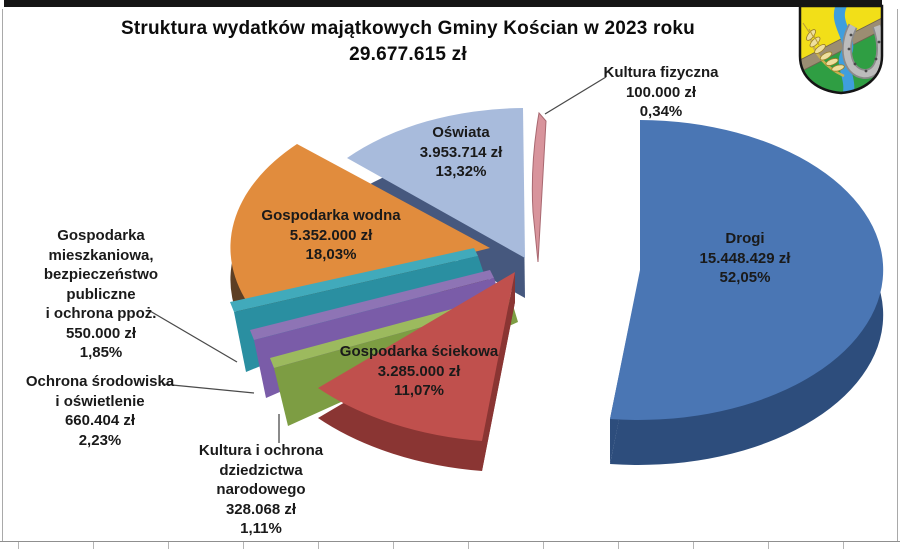 This screenshot has width=900, height=549. What do you see at coordinates (101, 235) in the screenshot?
I see `label-line: Gospodarka` at bounding box center [101, 235].